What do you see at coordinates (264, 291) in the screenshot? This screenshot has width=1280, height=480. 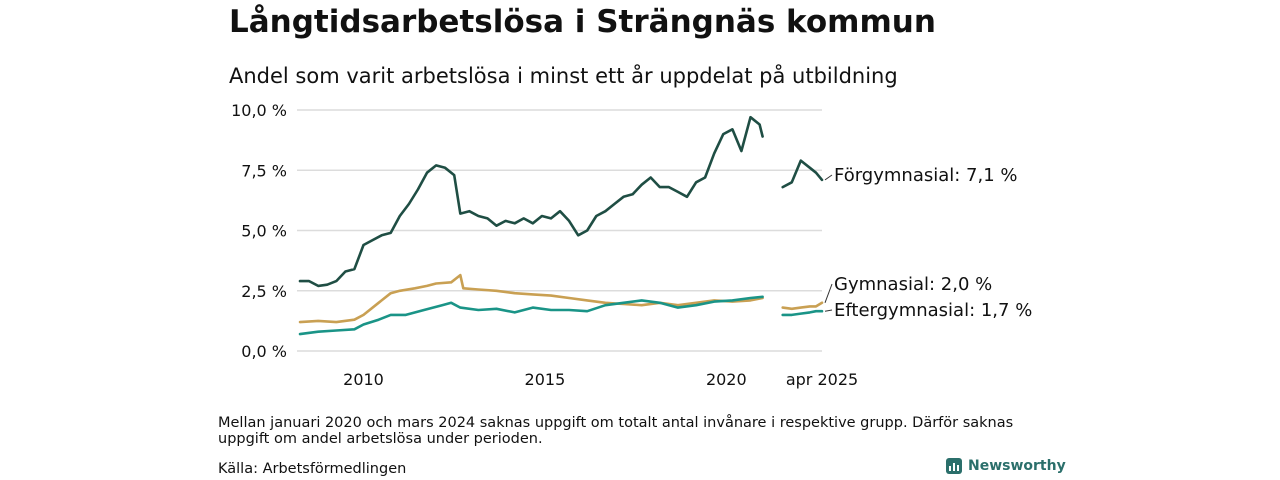 I see `y-tick-label: 2,5 %` at bounding box center [264, 291].